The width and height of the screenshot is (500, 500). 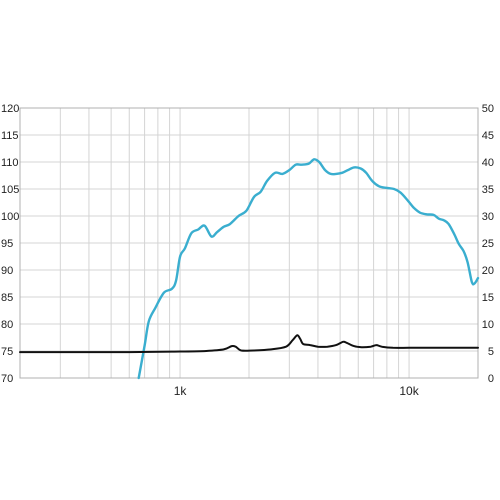 I want to click on y-tick-label-right: 20, so click(x=488, y=271).